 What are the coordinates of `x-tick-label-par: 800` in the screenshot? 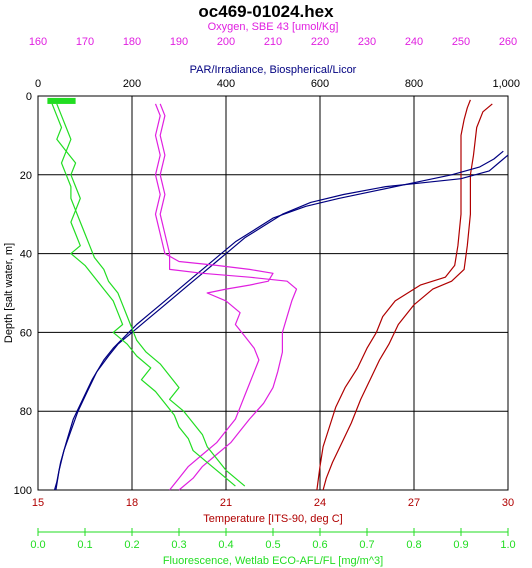 It's located at (414, 84).